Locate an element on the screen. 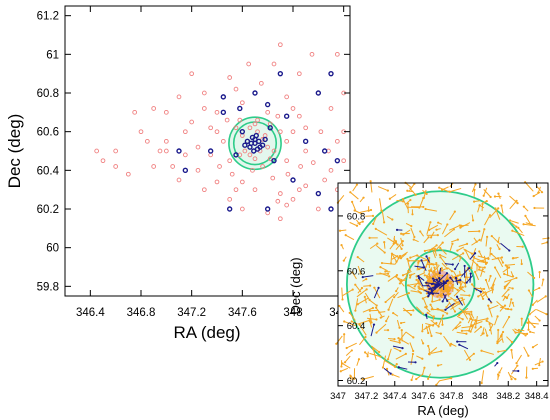  y-tick-label: 60.4 is located at coordinates (48, 171).